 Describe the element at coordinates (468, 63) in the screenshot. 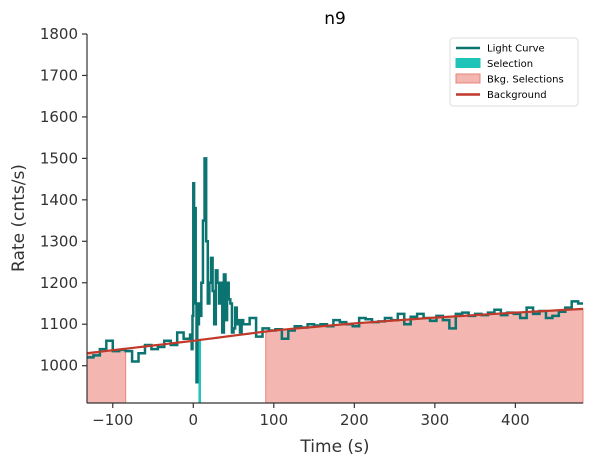

I see `legend-selection-swatch` at that location.